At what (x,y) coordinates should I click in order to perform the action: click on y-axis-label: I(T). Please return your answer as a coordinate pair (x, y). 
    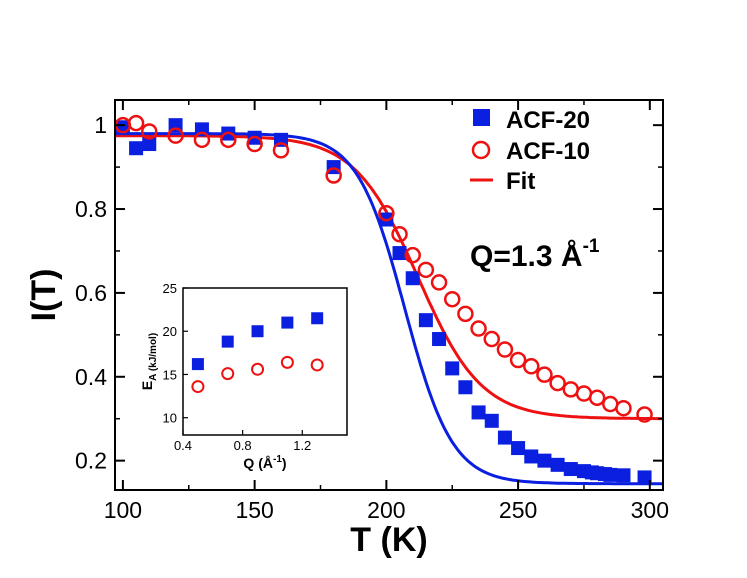
    Looking at the image, I should click on (44, 295).